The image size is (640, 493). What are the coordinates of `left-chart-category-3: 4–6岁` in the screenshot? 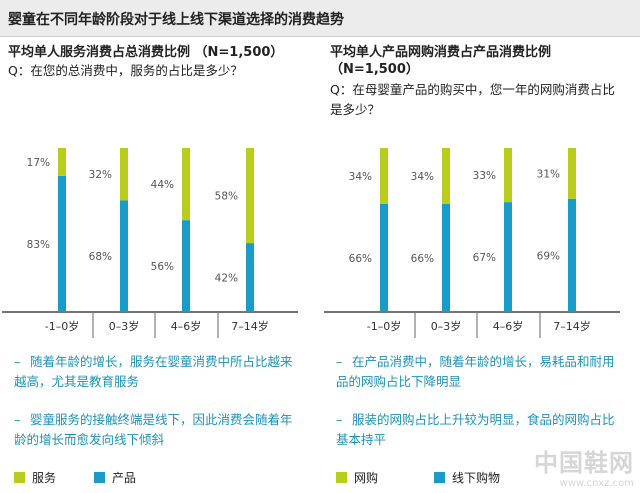 It's located at (186, 326).